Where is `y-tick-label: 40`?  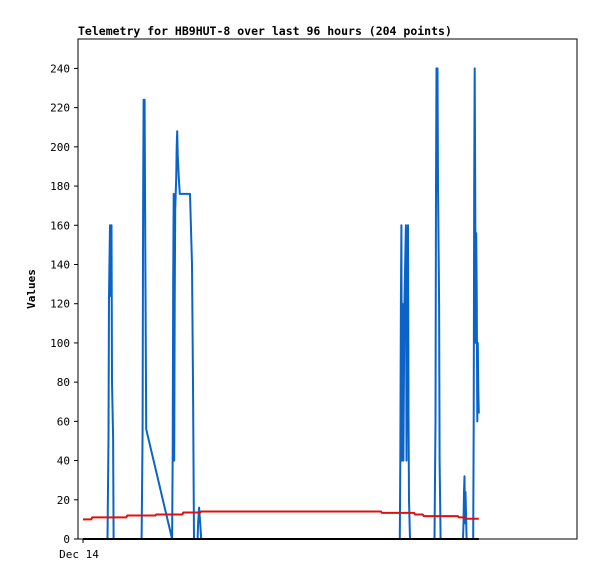 y-tick-label: 40 is located at coordinates (63, 461).